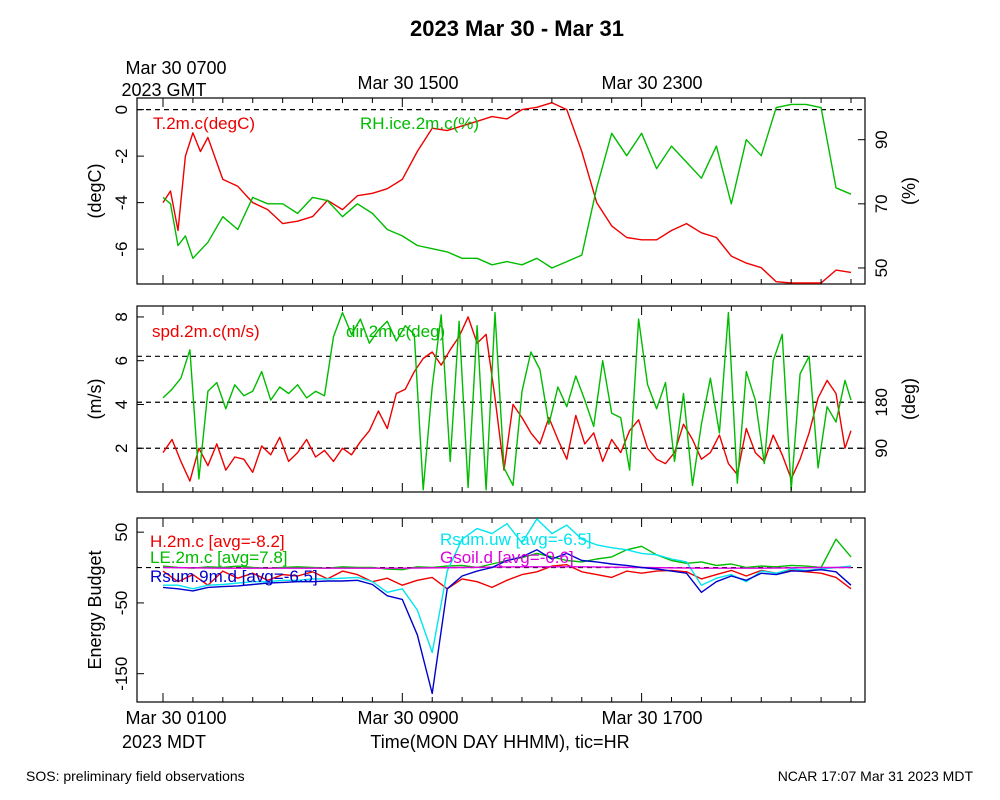 Image resolution: width=1000 pixels, height=800 pixels. I want to click on y-tick-label: 0, so click(121, 109).